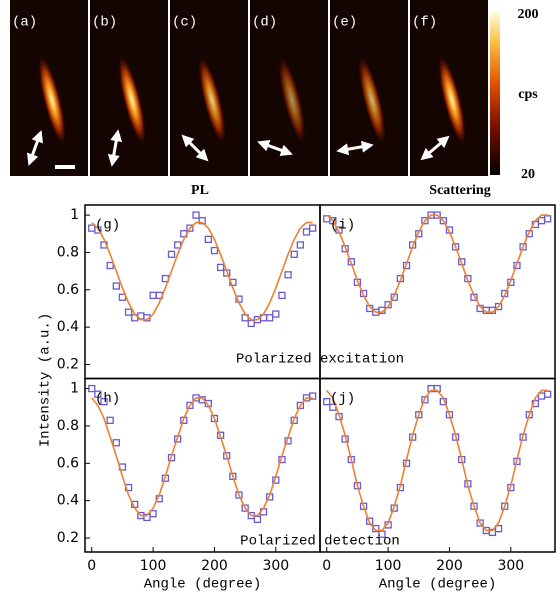 This screenshot has height=600, width=560. I want to click on y-axis-label: Intensity (a.u.), so click(46, 380).